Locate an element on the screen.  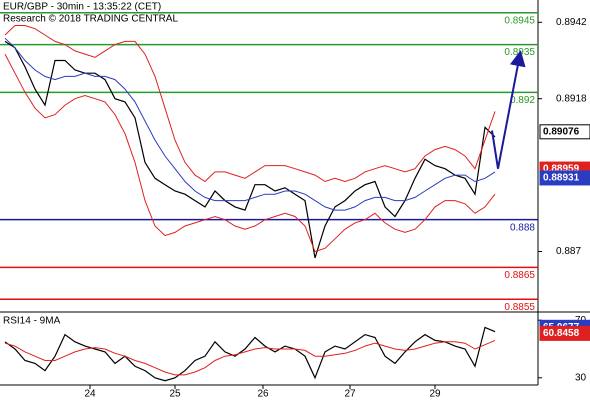
x-tick-label: 24 is located at coordinates (90, 394).